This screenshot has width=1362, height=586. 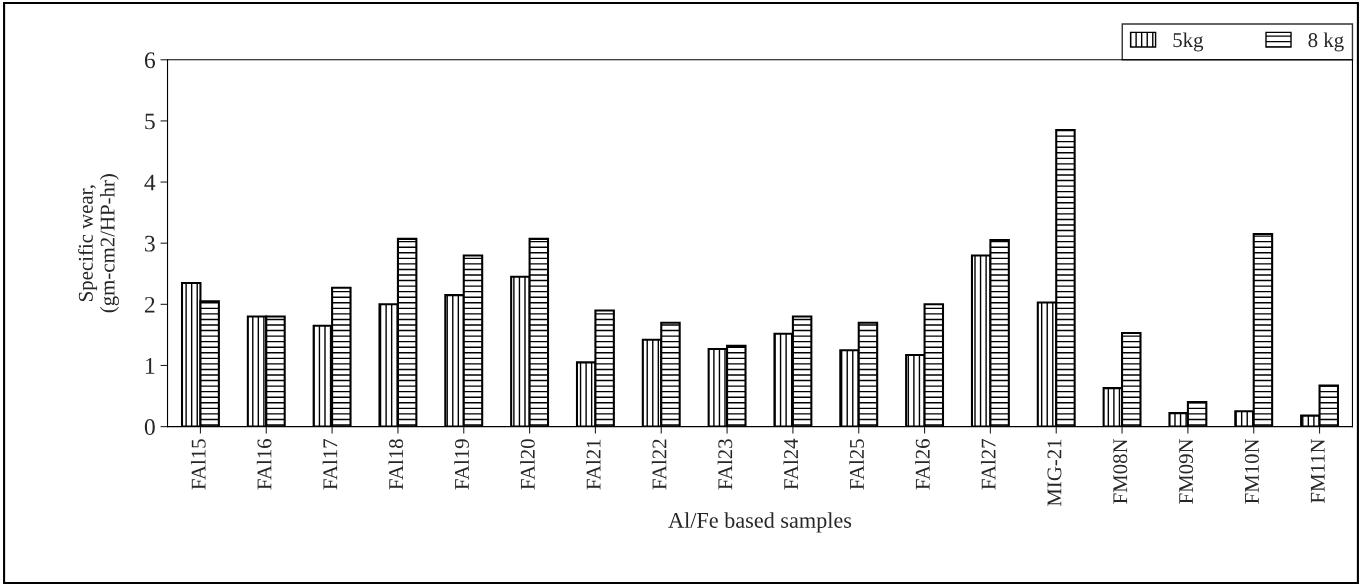 I want to click on y-tick-label: 5, so click(x=150, y=121).